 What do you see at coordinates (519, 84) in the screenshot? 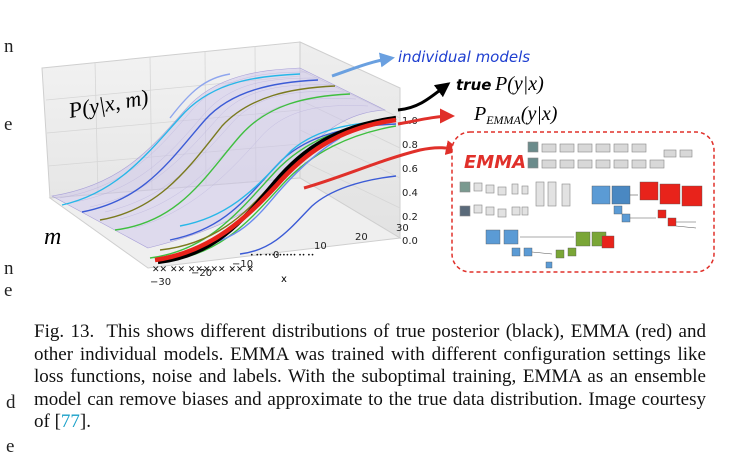
I see `true-p-label: P(y|x)` at bounding box center [519, 84].